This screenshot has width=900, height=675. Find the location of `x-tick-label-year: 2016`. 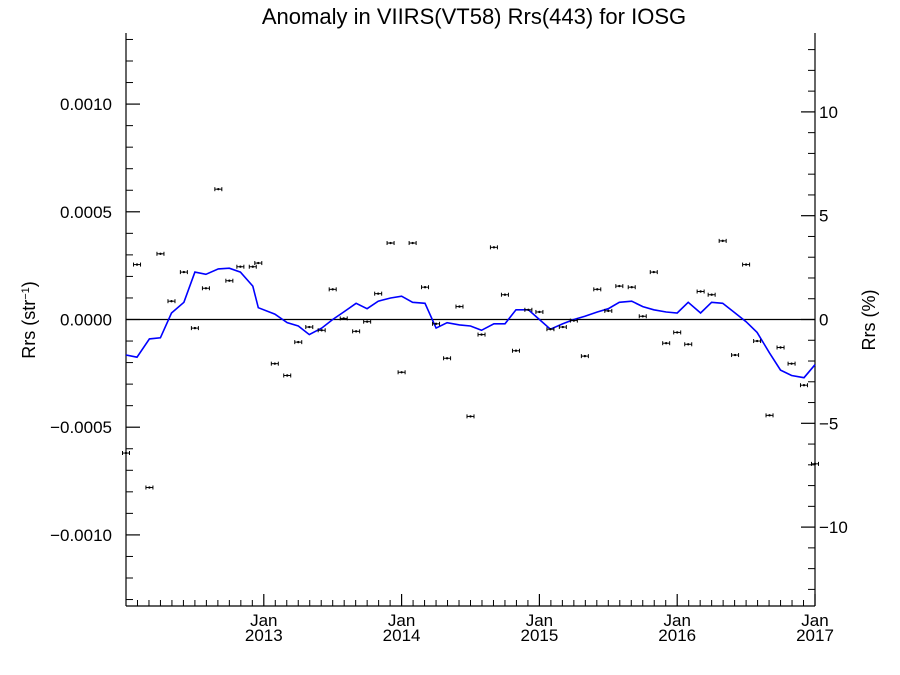

x-tick-label-year: 2016 is located at coordinates (677, 635).